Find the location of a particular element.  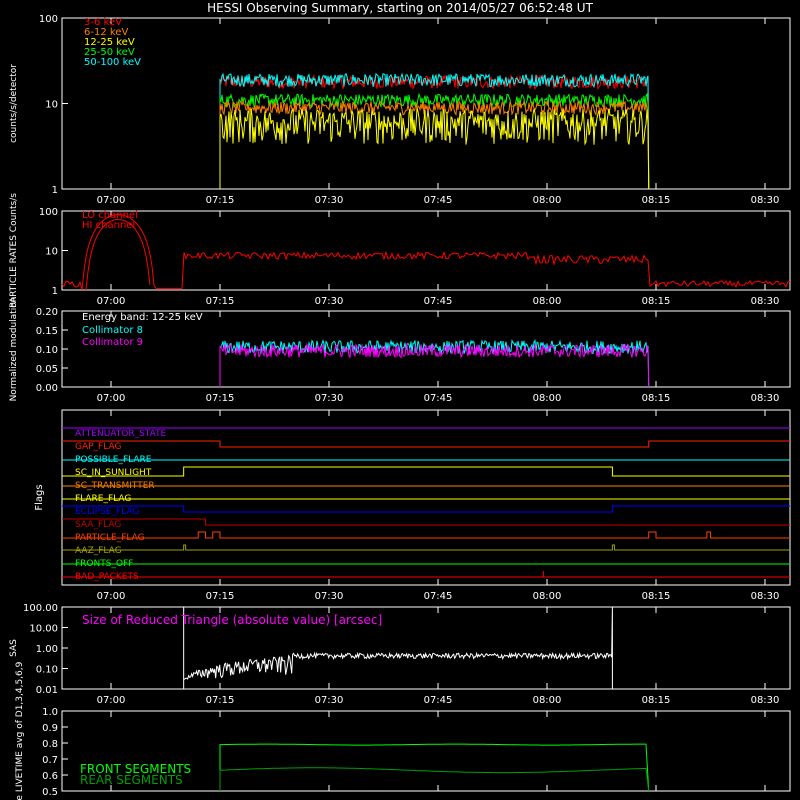

x-tick-label-2: 07:30 is located at coordinates (329, 398).